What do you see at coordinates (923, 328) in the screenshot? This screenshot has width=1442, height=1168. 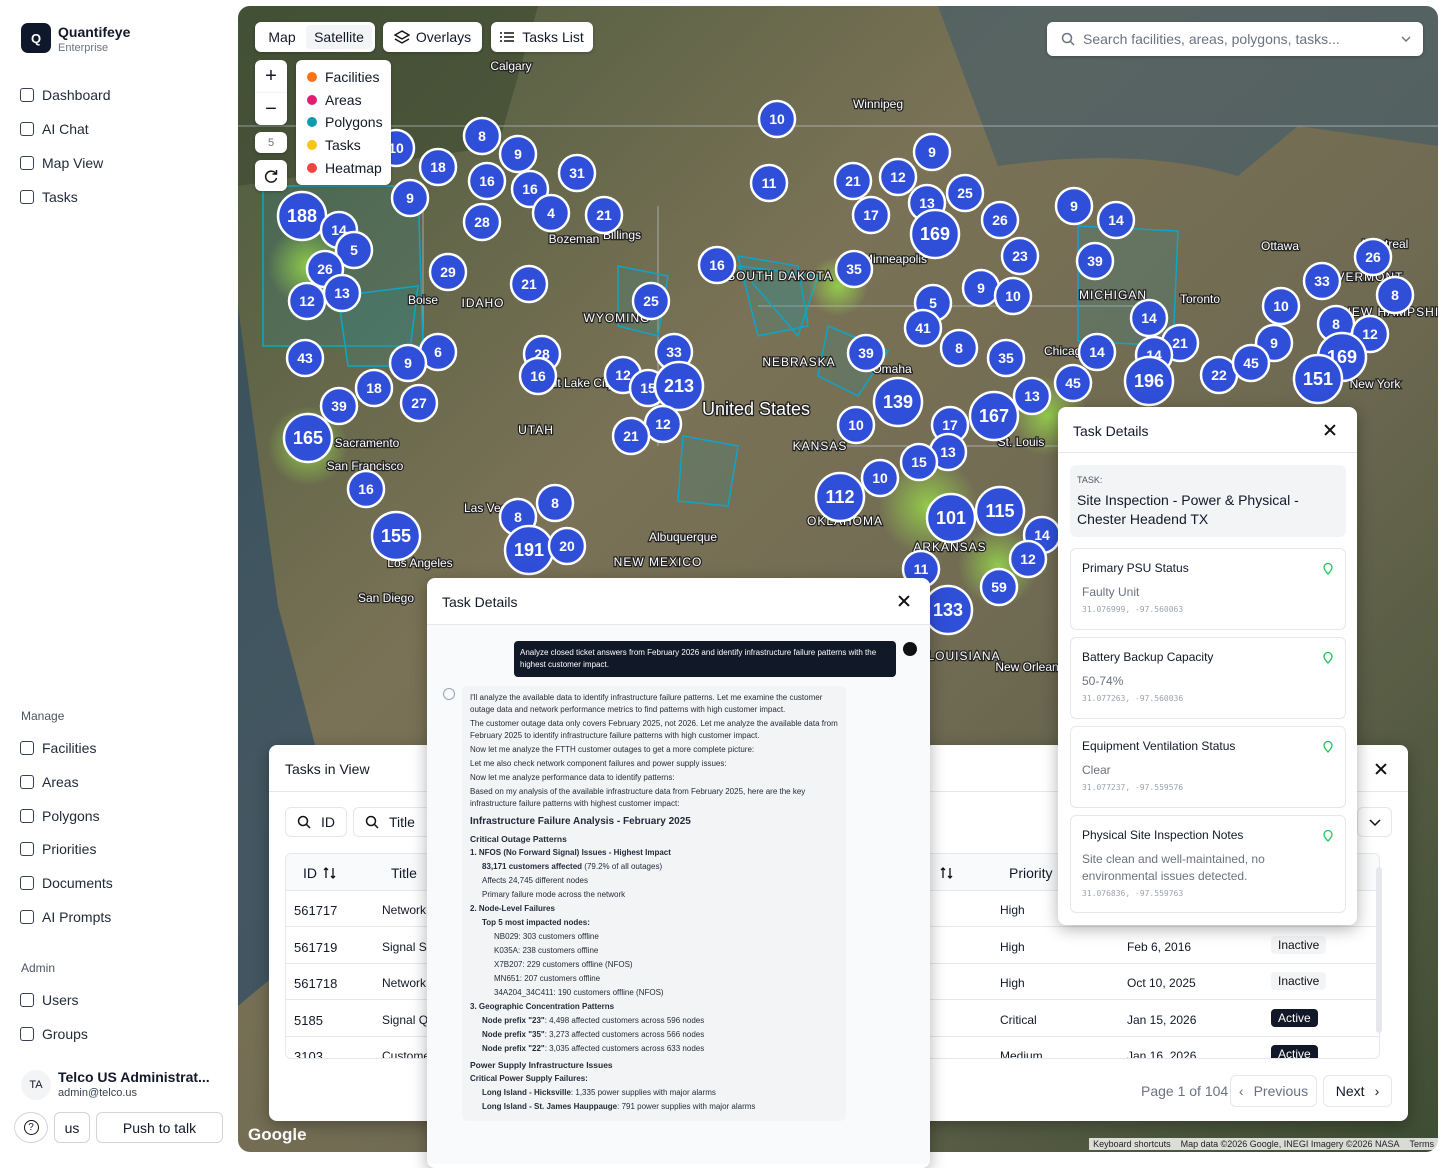 I see `cluster: 41` at bounding box center [923, 328].